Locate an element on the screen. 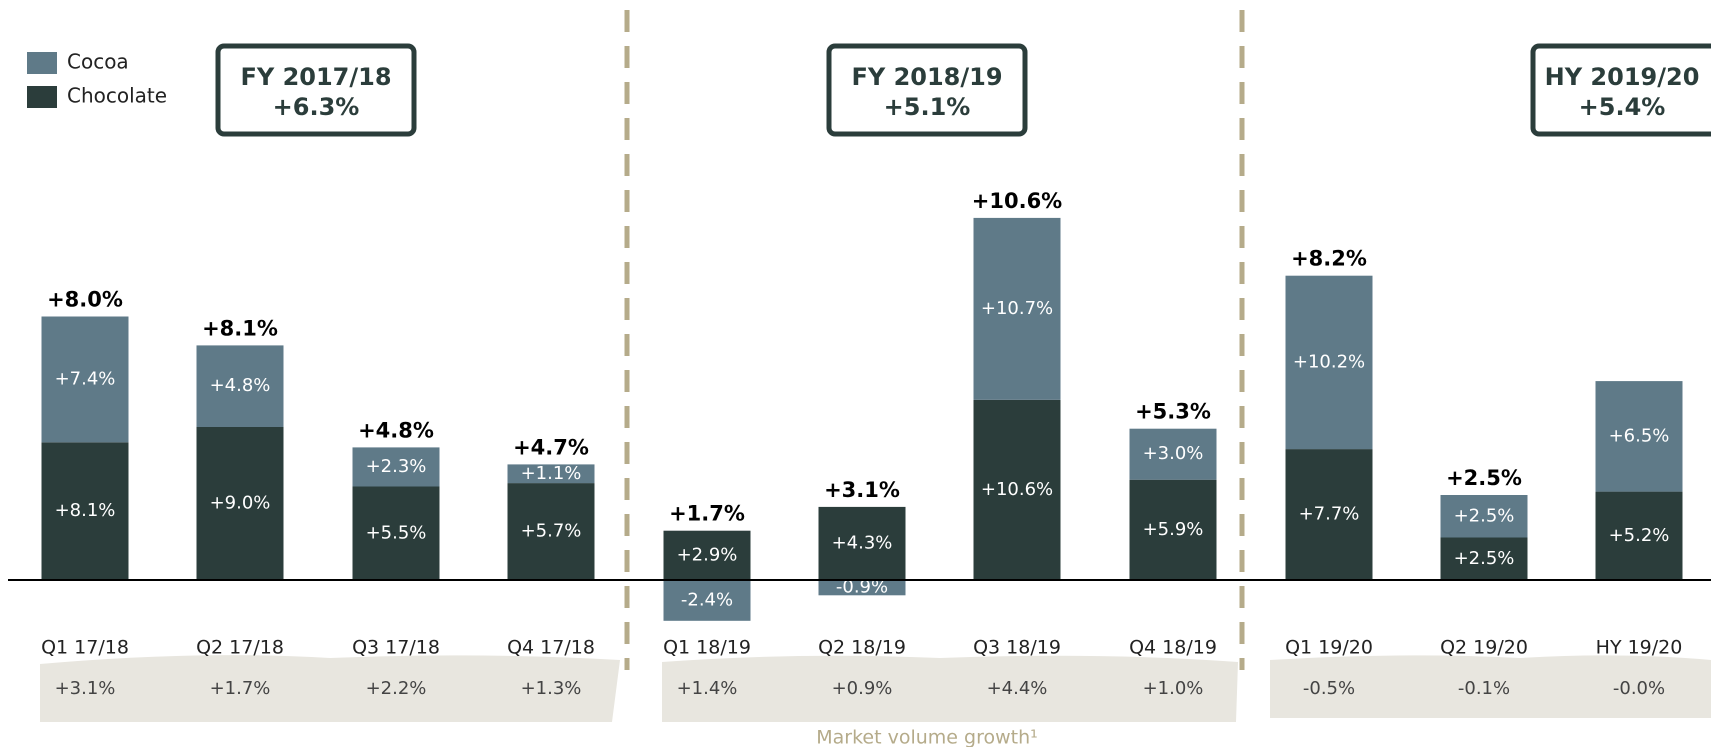 The image size is (1711, 747). segment-label: +4.3% is located at coordinates (862, 542).